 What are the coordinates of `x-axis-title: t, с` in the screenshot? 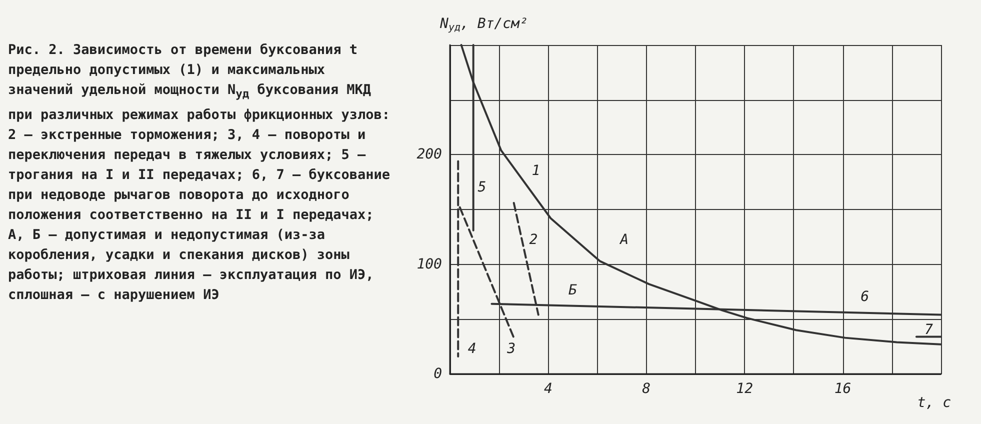 It's located at (934, 403).